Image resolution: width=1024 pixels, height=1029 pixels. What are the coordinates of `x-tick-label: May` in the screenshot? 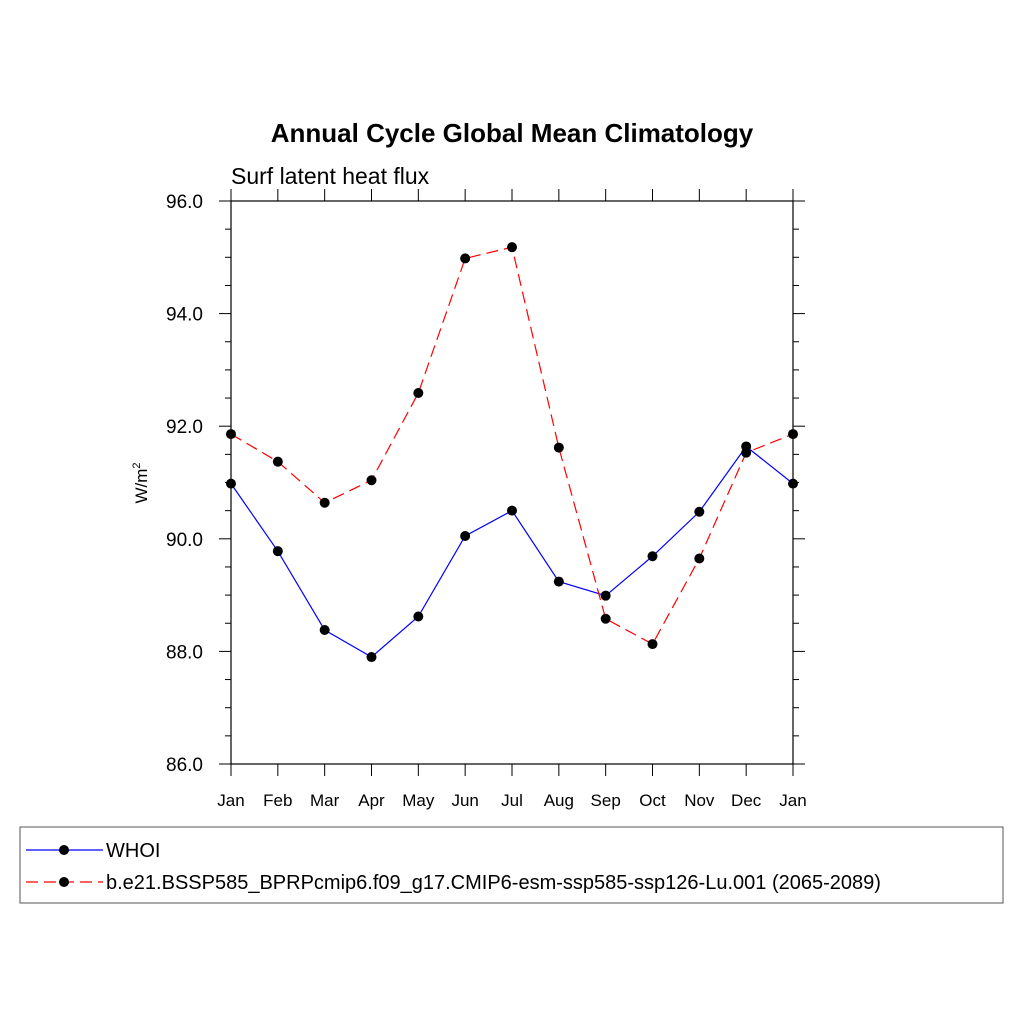 It's located at (418, 800).